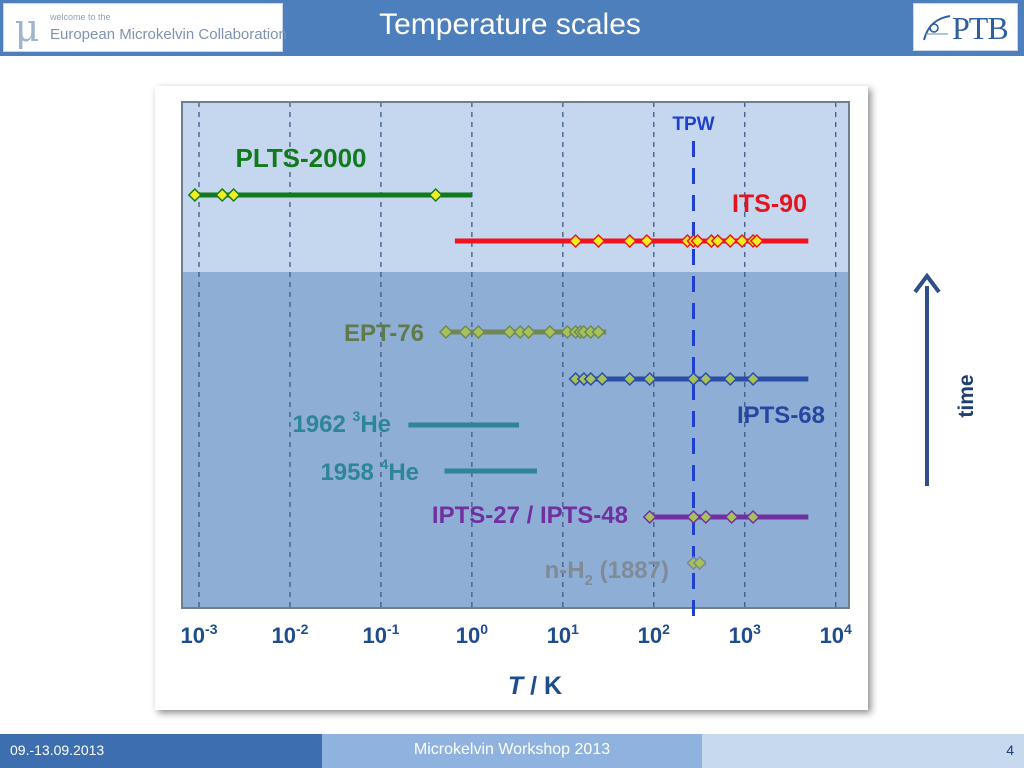  I want to click on x-tick-label: 10¹, so click(563, 634).